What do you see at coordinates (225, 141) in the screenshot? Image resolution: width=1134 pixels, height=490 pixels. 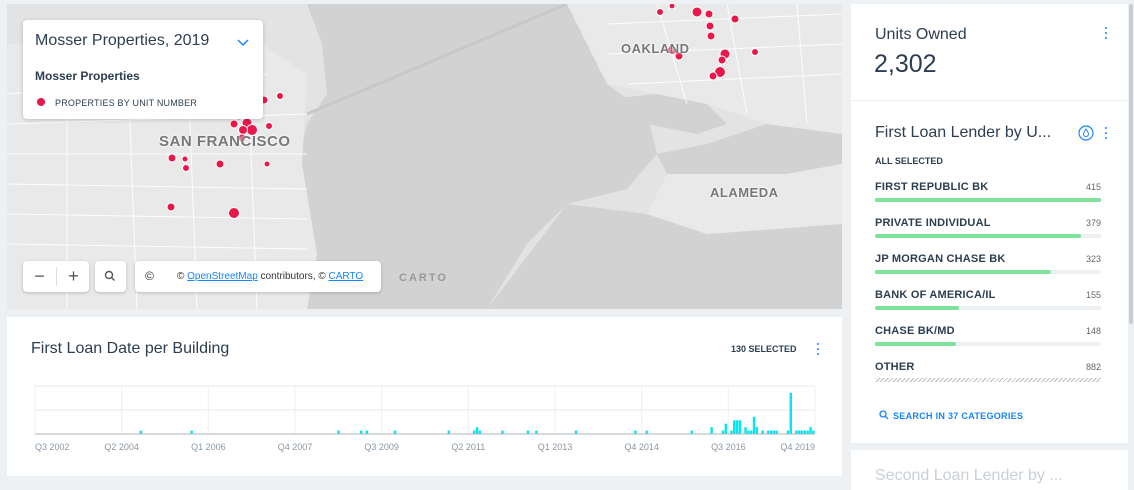 I see `map-label-sf: SAN FRANCISCO` at bounding box center [225, 141].